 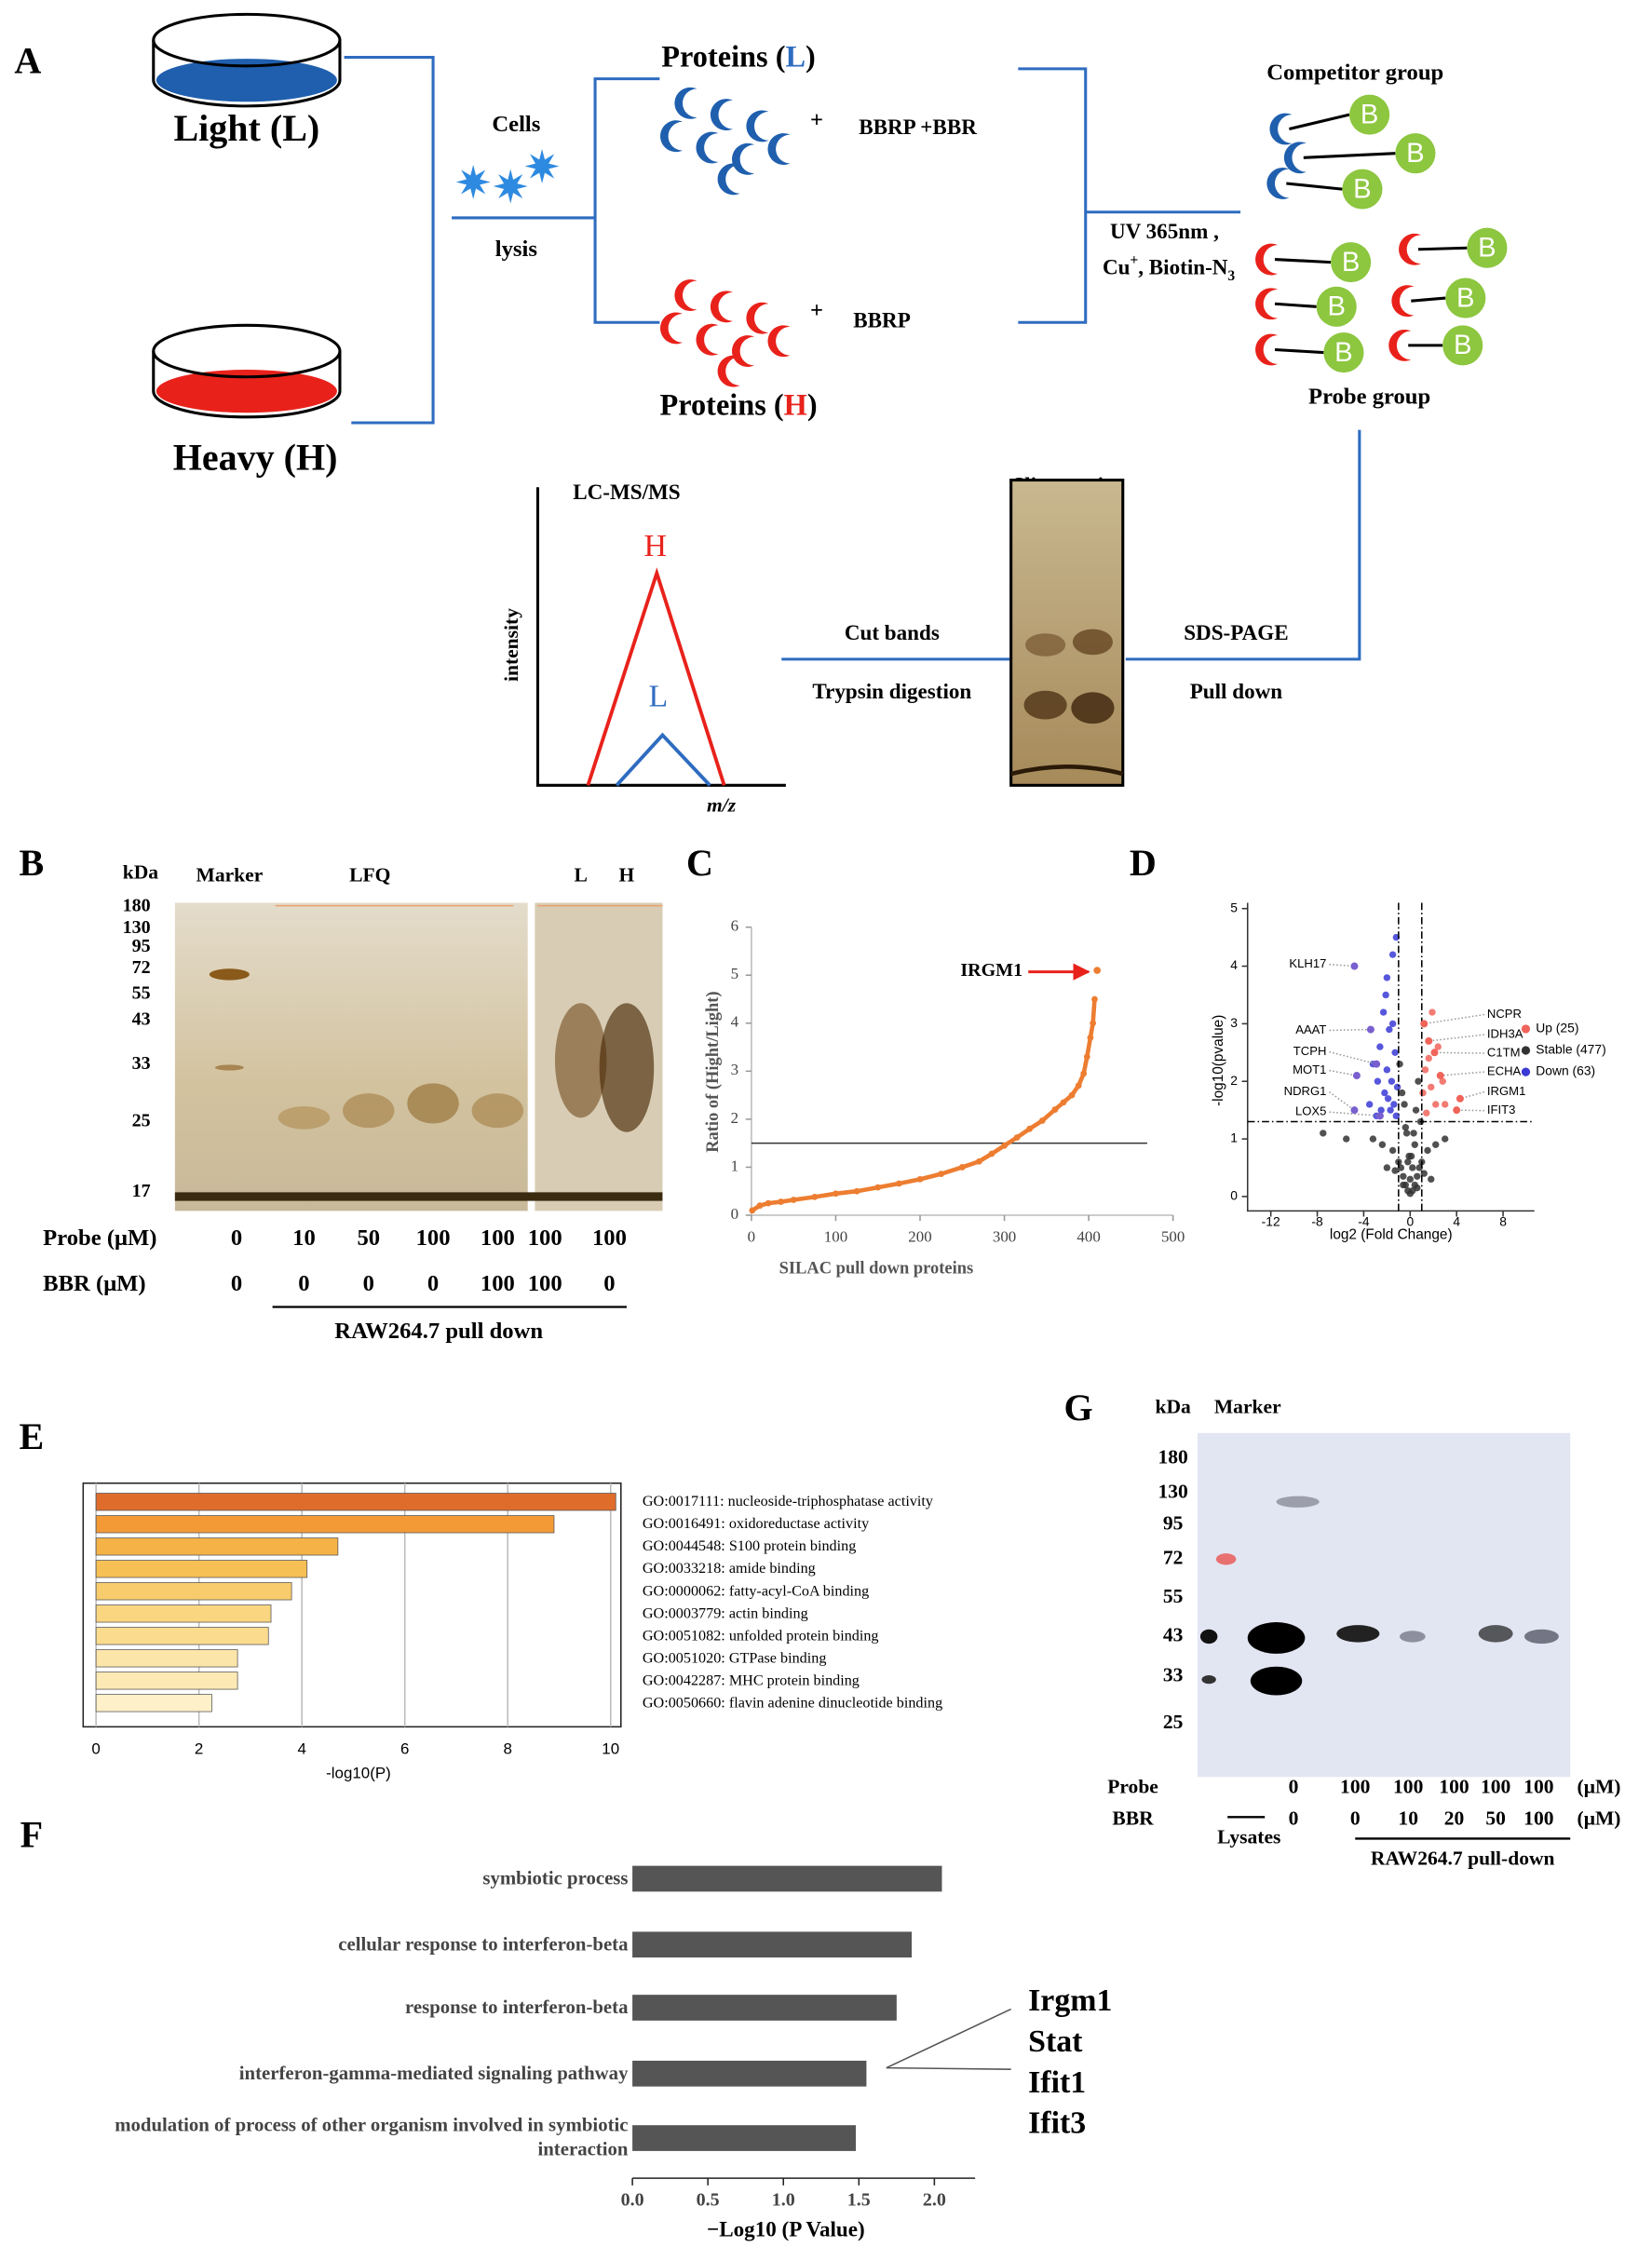 I want to click on gene-label: Irgm1, so click(x=1070, y=2000).